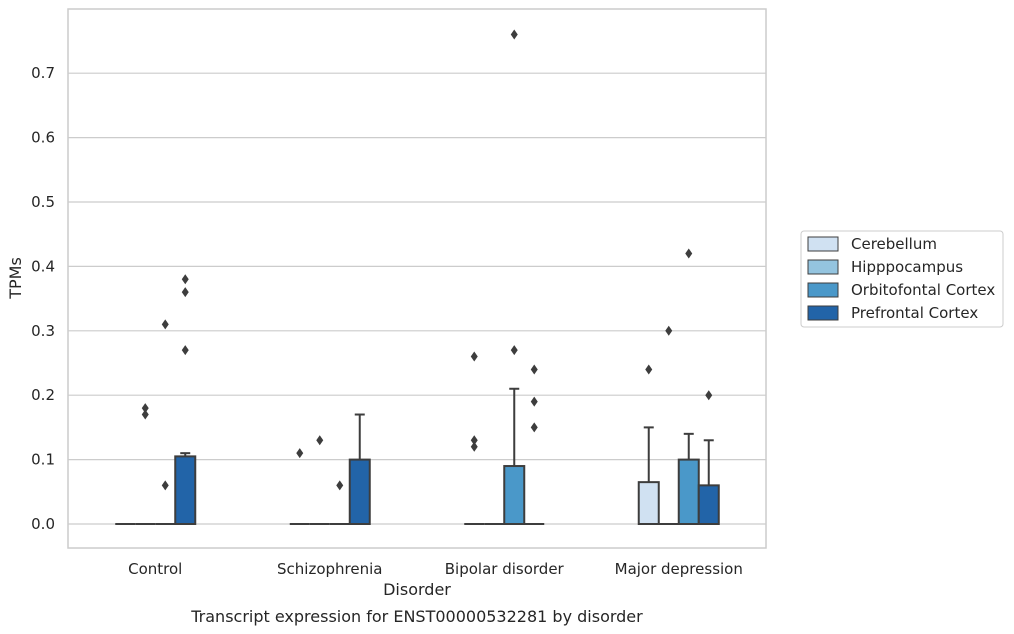  Describe the element at coordinates (894, 244) in the screenshot. I see `legend-label: Cerebellum` at that location.